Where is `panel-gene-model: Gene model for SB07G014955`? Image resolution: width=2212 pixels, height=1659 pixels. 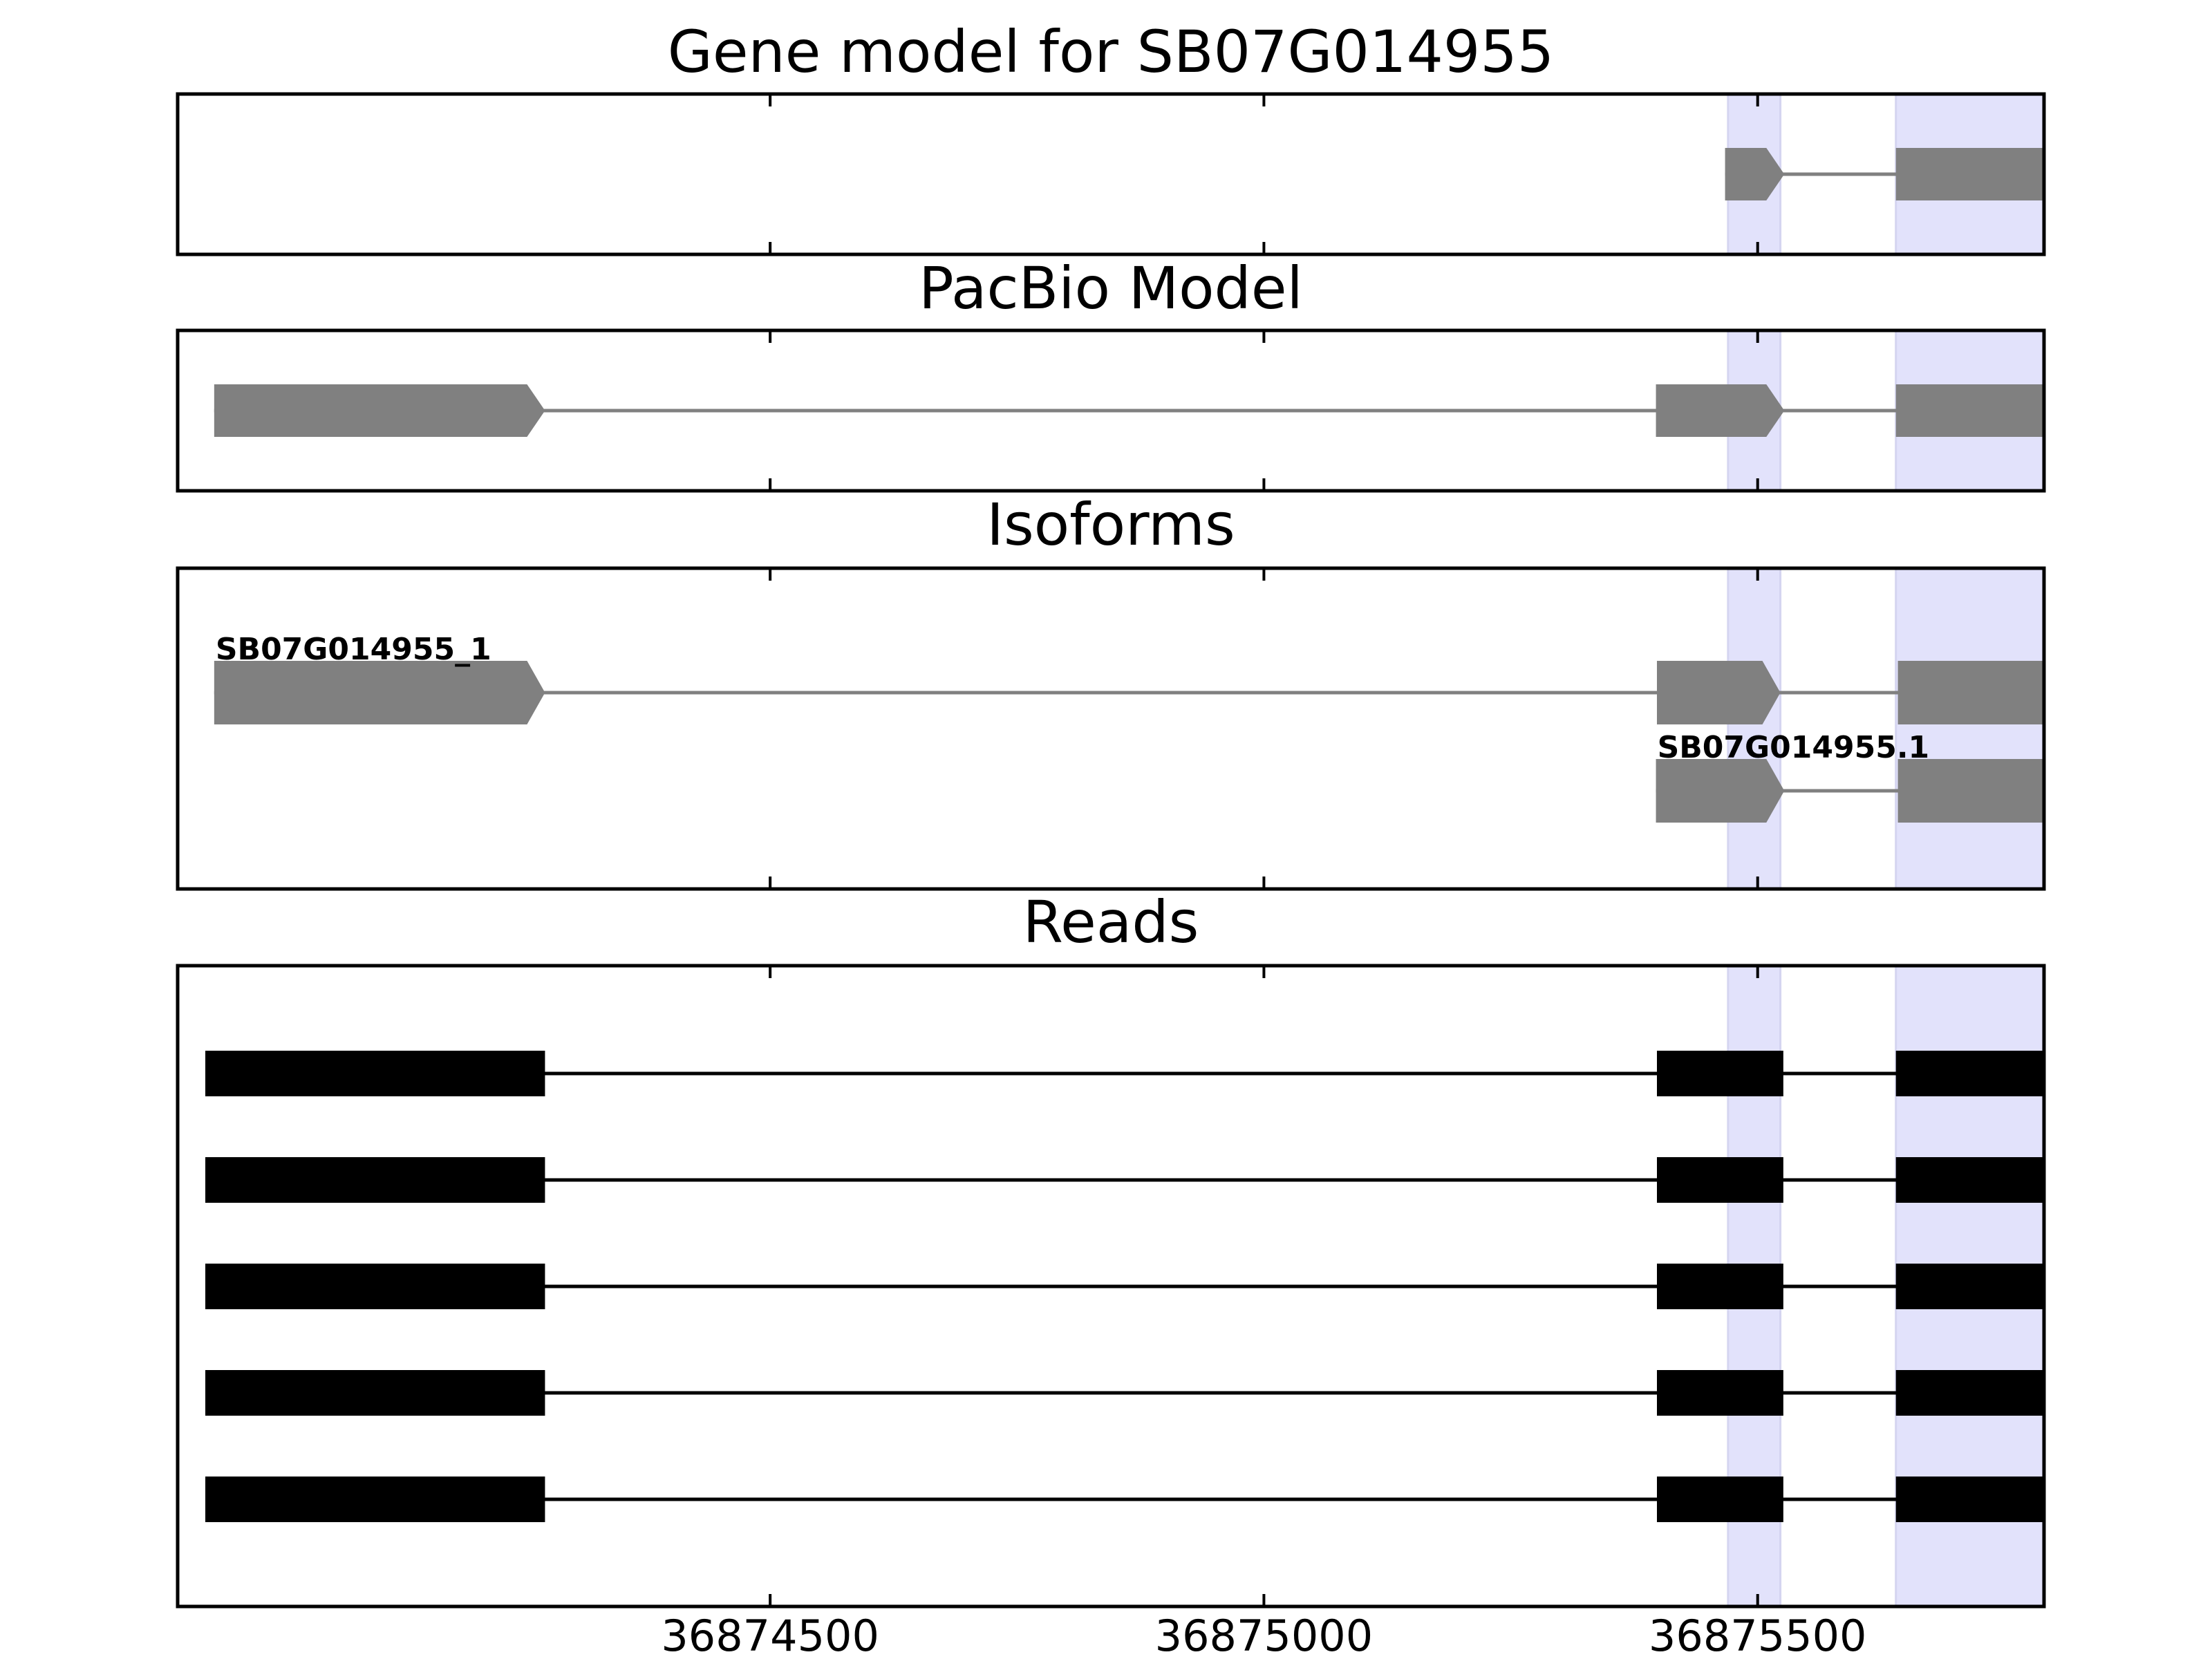 panel-gene-model: Gene model for SB07G014955 is located at coordinates (1111, 52).